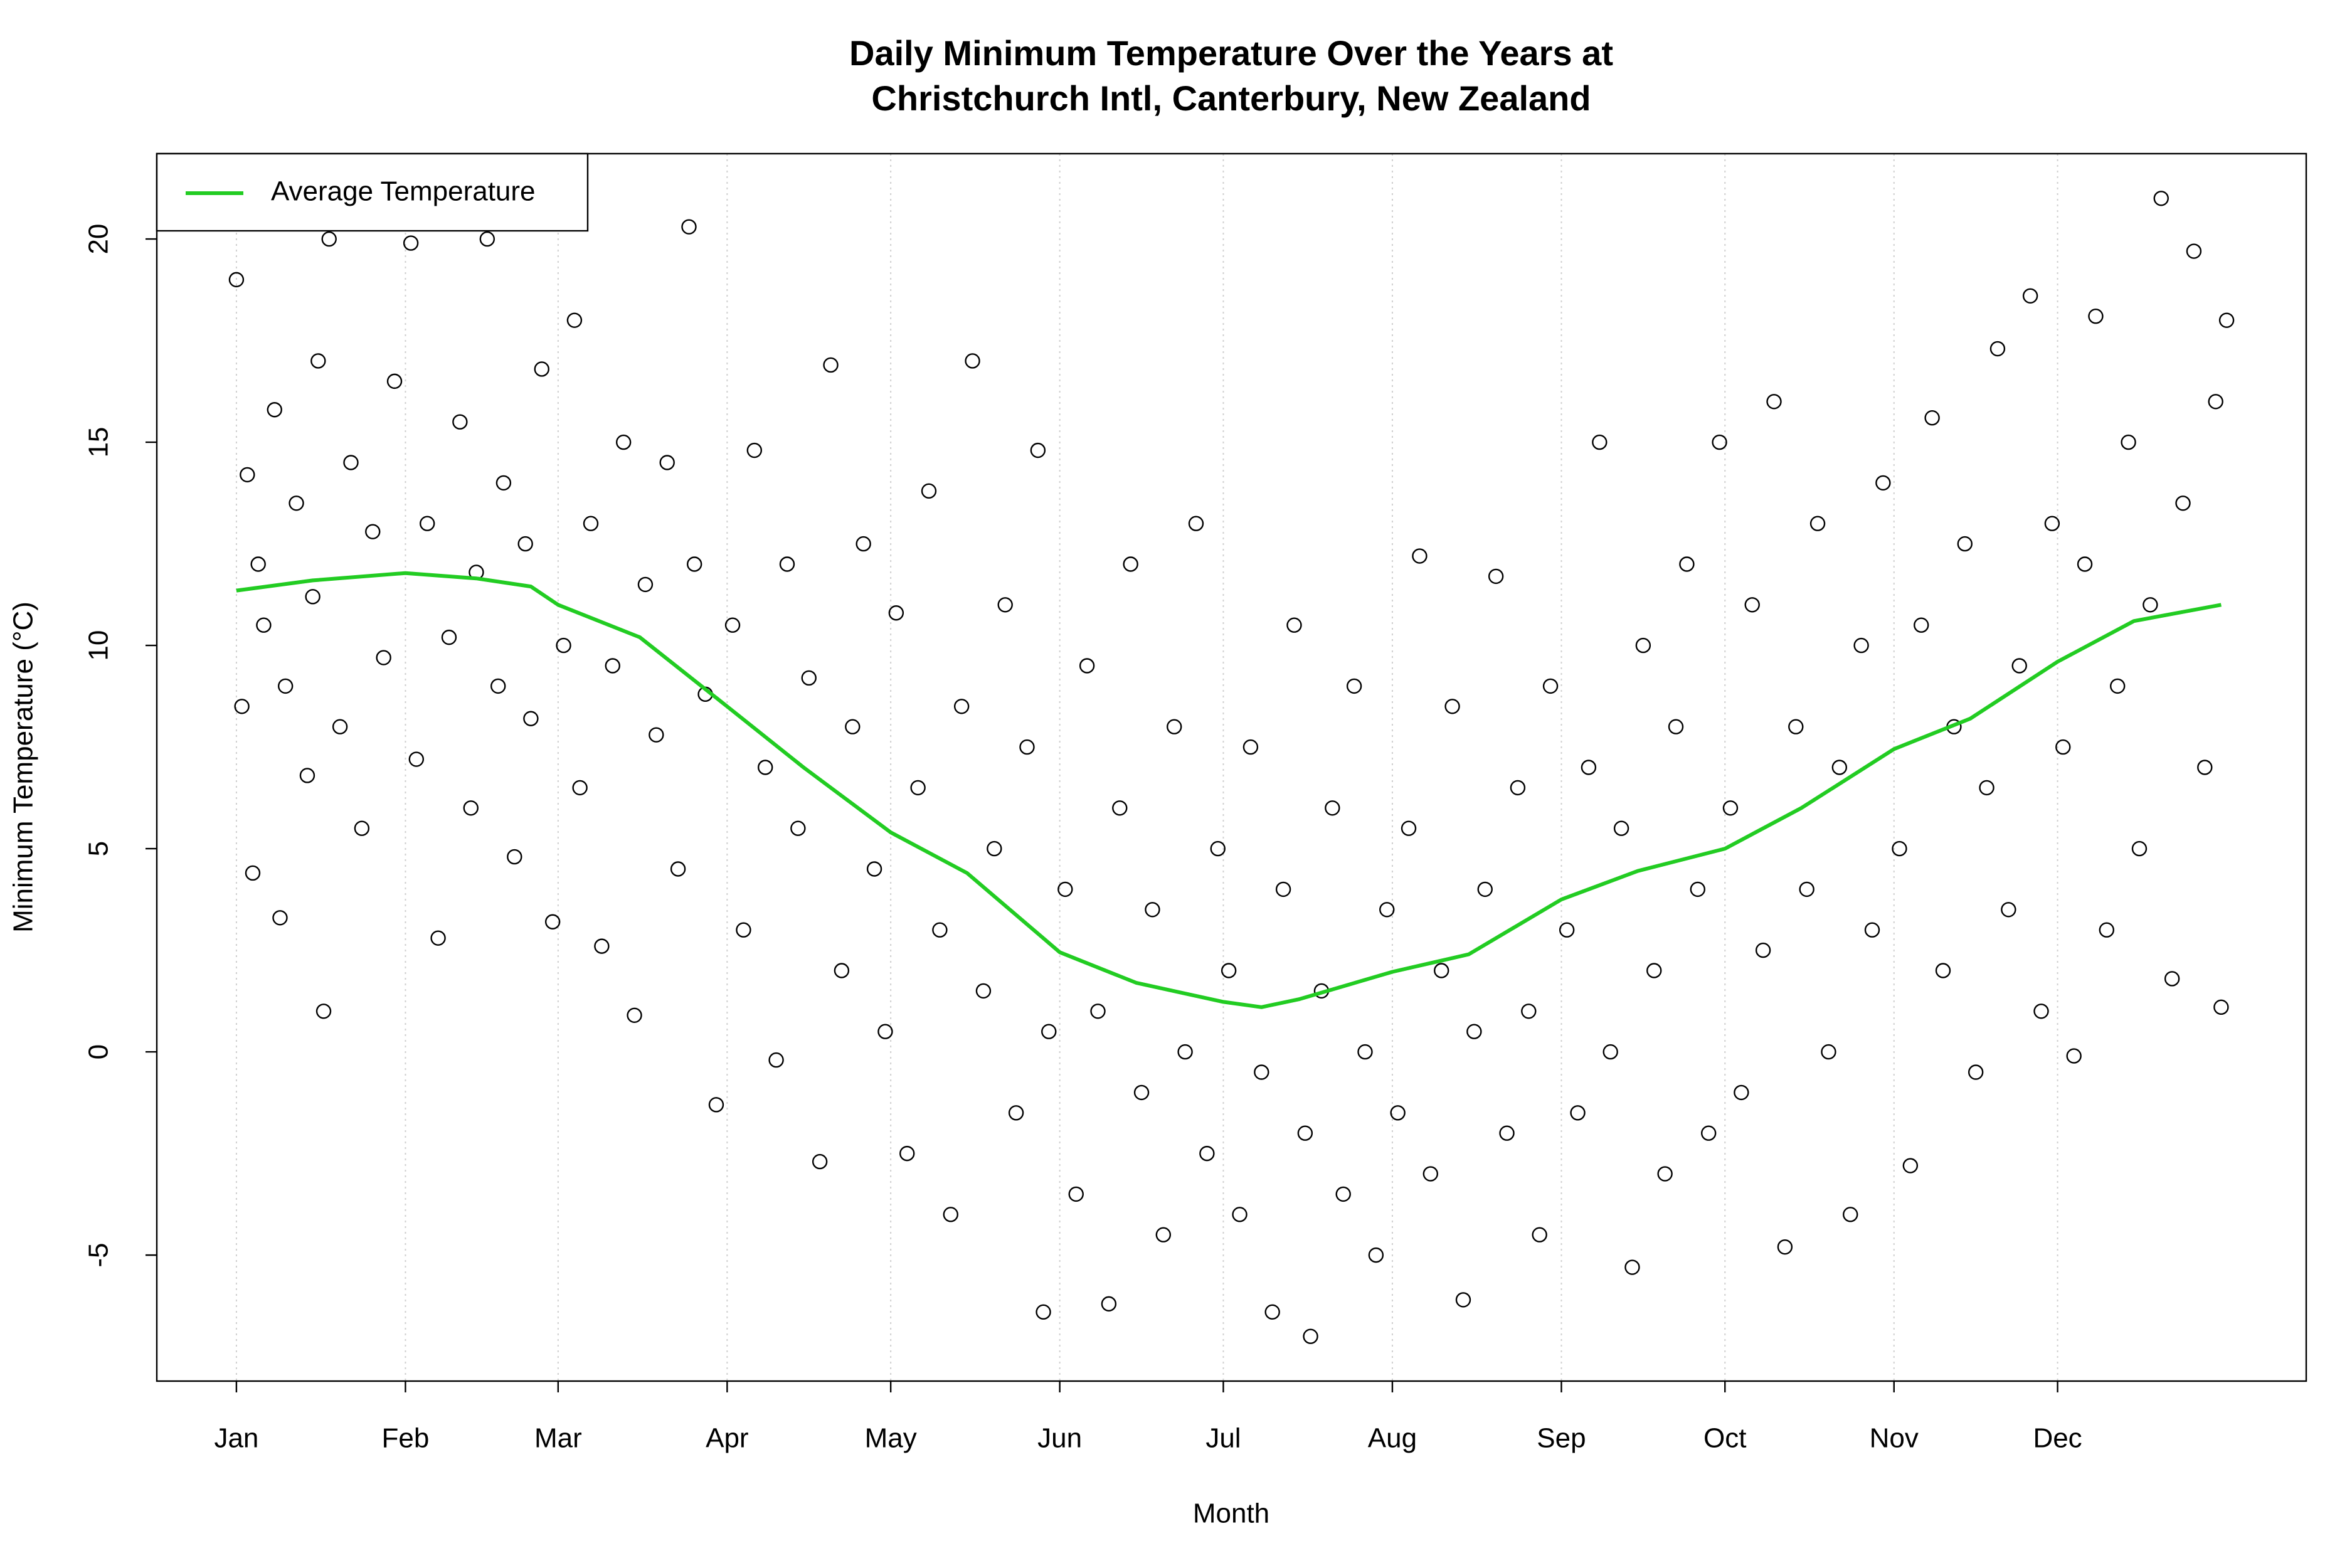 The image size is (2352, 1568). Describe the element at coordinates (98, 645) in the screenshot. I see `y-tick-label: 10` at that location.